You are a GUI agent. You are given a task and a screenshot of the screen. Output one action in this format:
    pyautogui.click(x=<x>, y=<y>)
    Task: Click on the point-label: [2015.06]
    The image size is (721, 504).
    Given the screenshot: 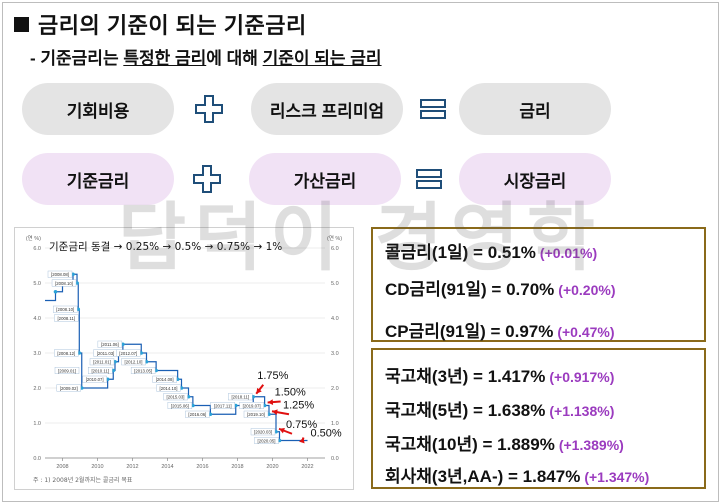 What is the action you would take?
    pyautogui.click(x=180, y=405)
    